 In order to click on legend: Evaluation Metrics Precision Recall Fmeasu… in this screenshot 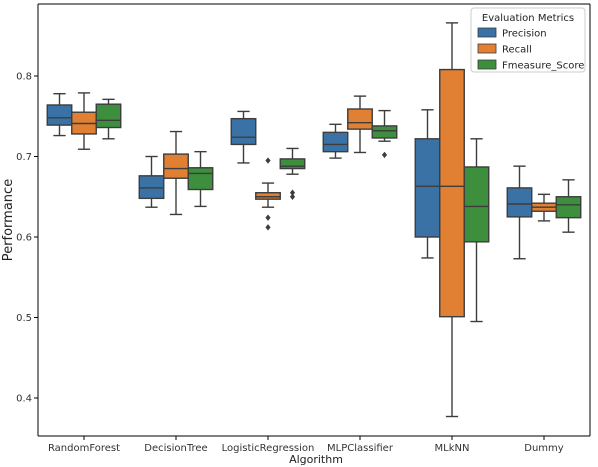, I will do `click(528, 40)`.